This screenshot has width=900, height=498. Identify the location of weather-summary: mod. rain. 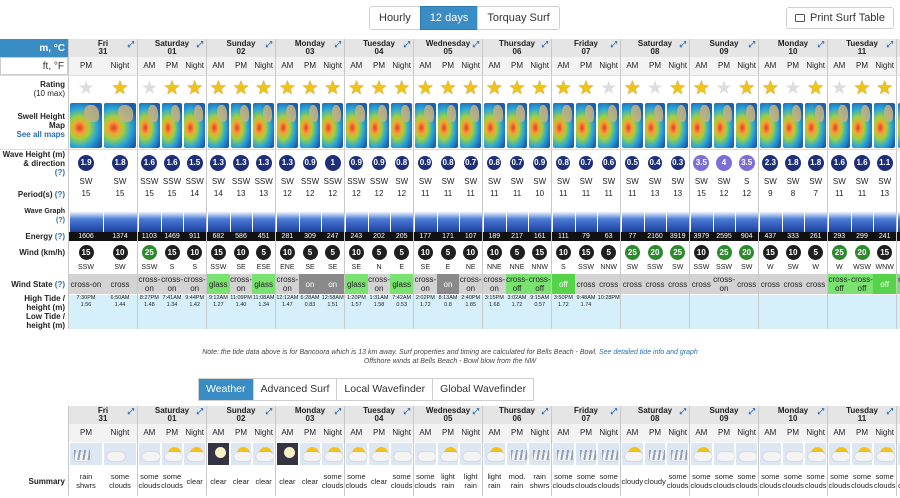
(517, 481).